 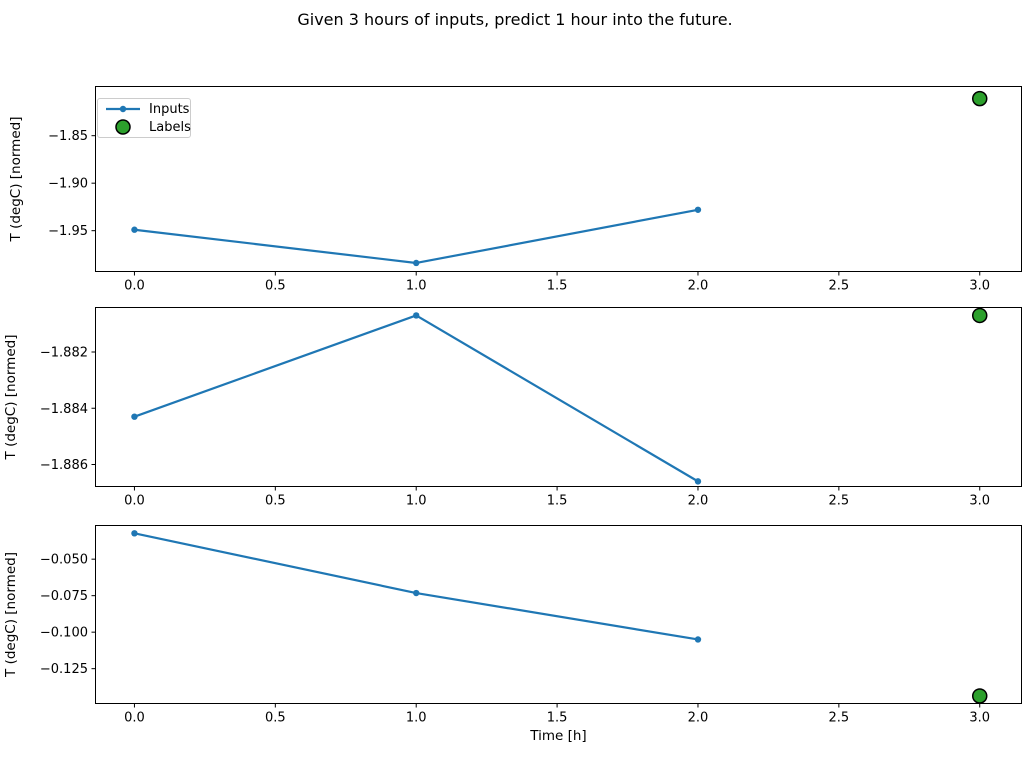 What do you see at coordinates (123, 127) in the screenshot?
I see `labels-circle-icon` at bounding box center [123, 127].